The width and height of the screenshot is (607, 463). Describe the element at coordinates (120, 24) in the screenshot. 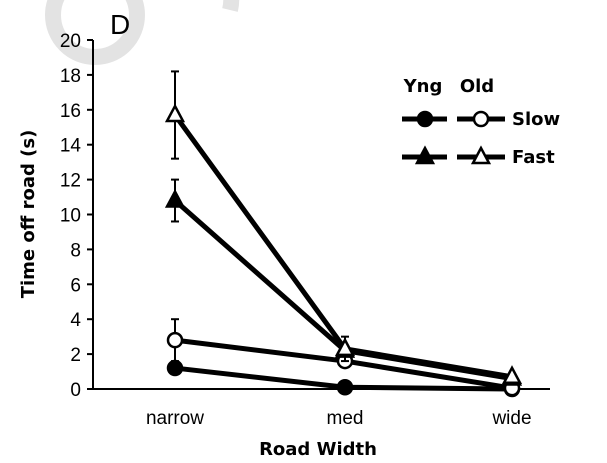

I see `panel-label: D` at that location.